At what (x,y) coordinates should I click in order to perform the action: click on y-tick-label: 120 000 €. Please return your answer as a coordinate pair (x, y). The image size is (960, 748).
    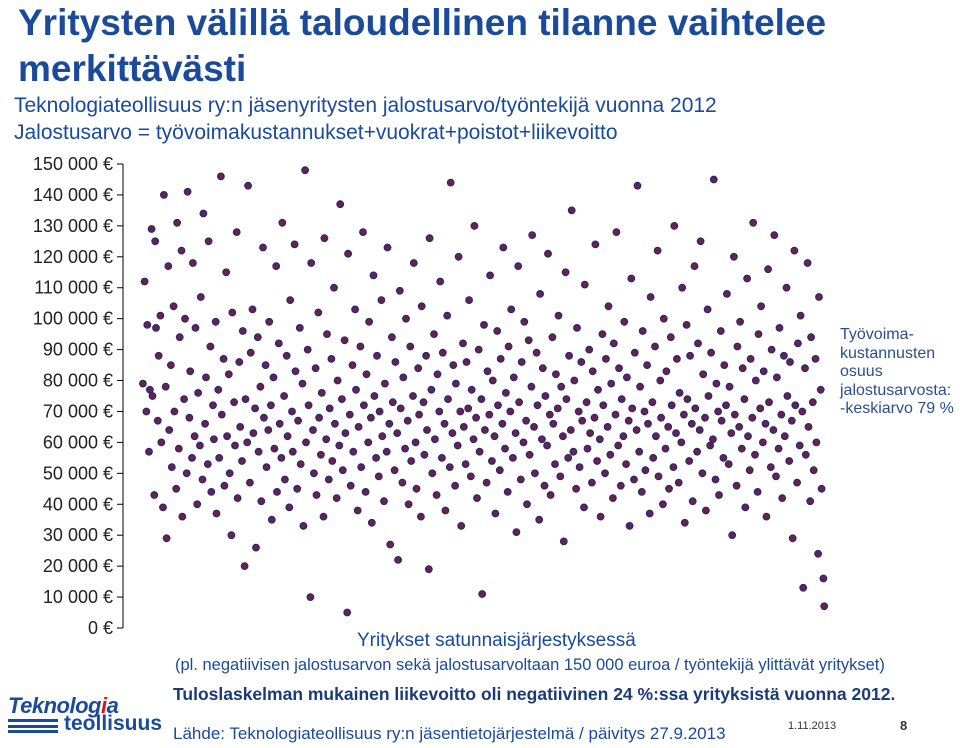
    Looking at the image, I should click on (73, 257).